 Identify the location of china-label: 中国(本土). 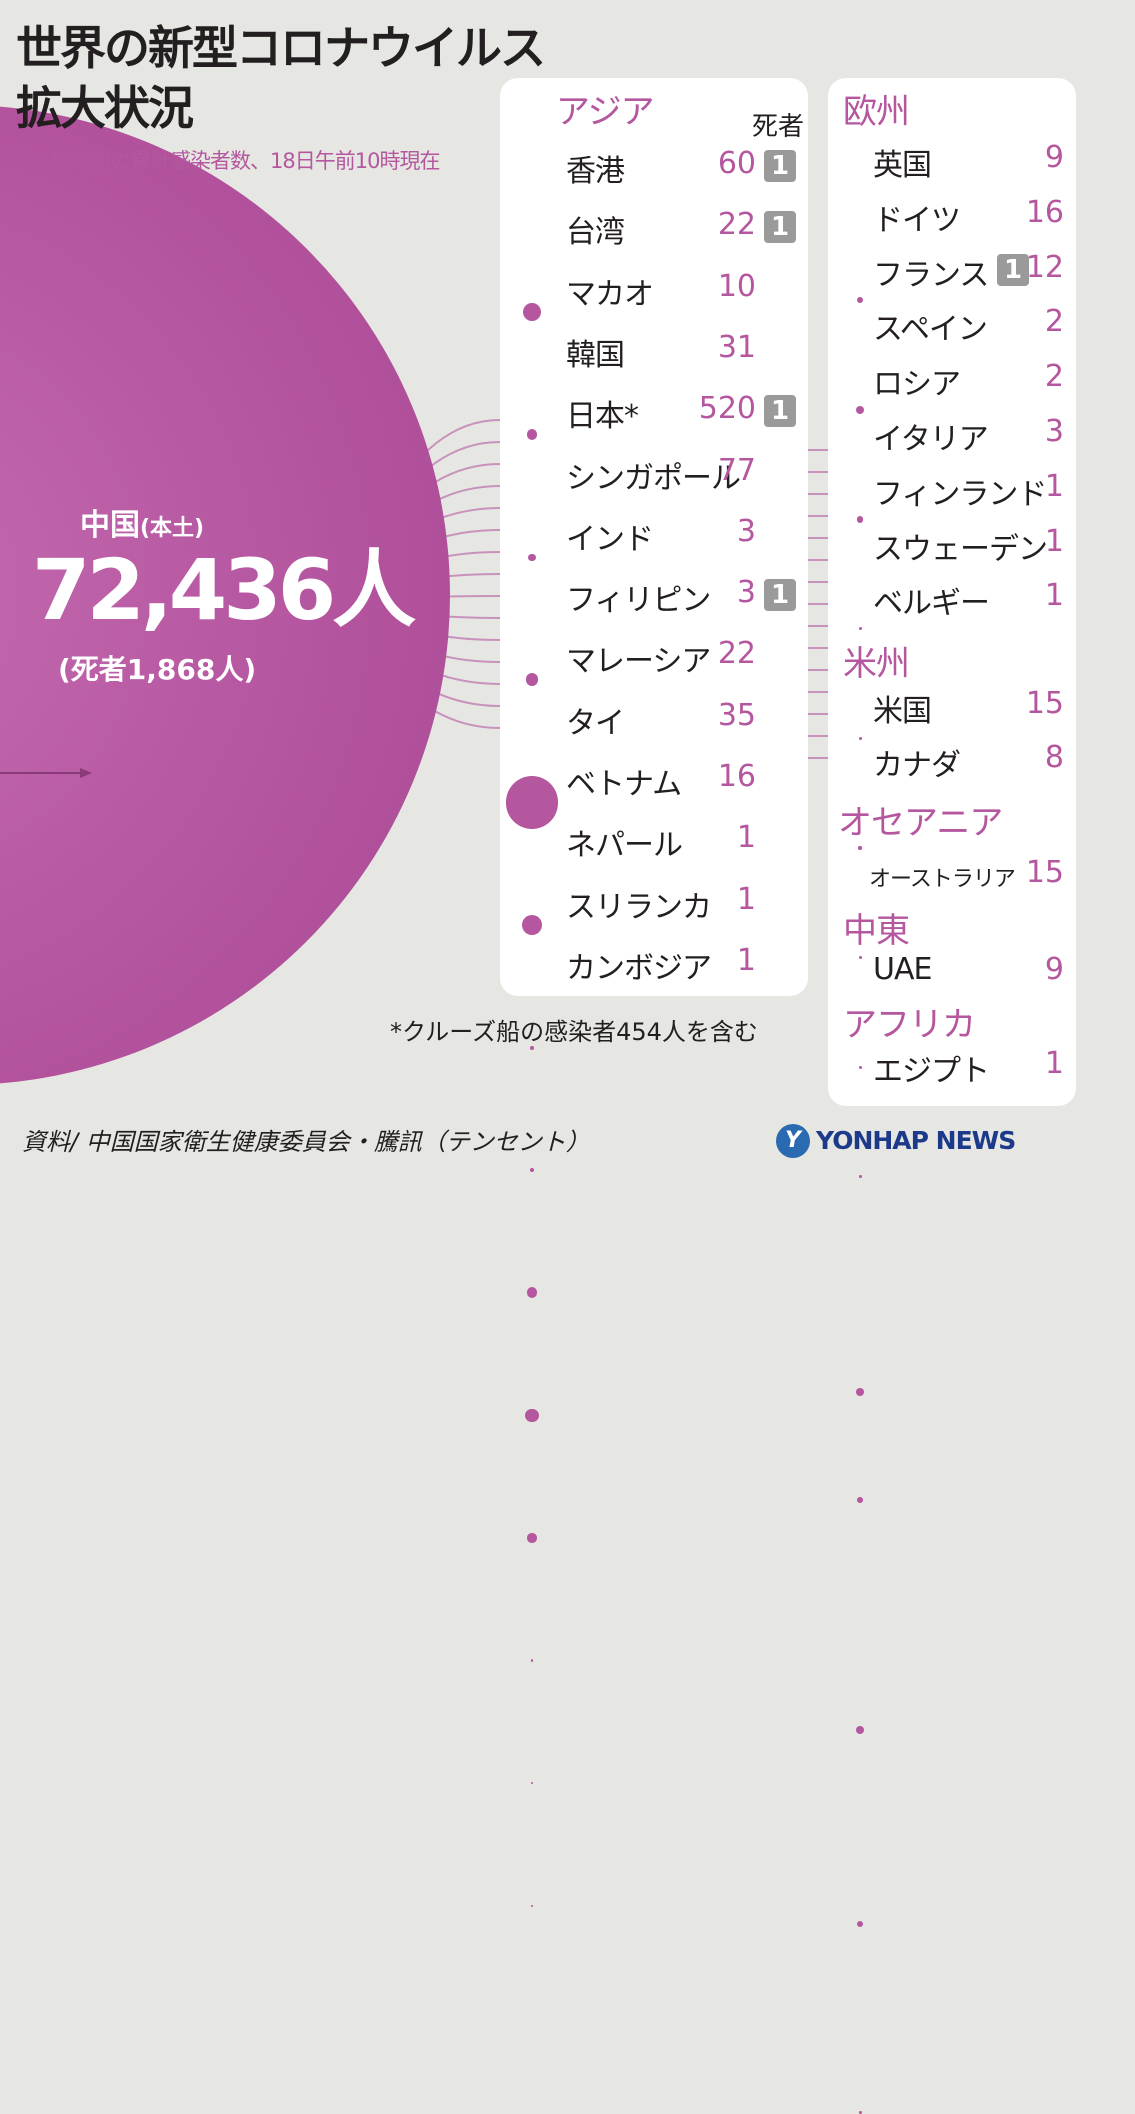
(142, 522).